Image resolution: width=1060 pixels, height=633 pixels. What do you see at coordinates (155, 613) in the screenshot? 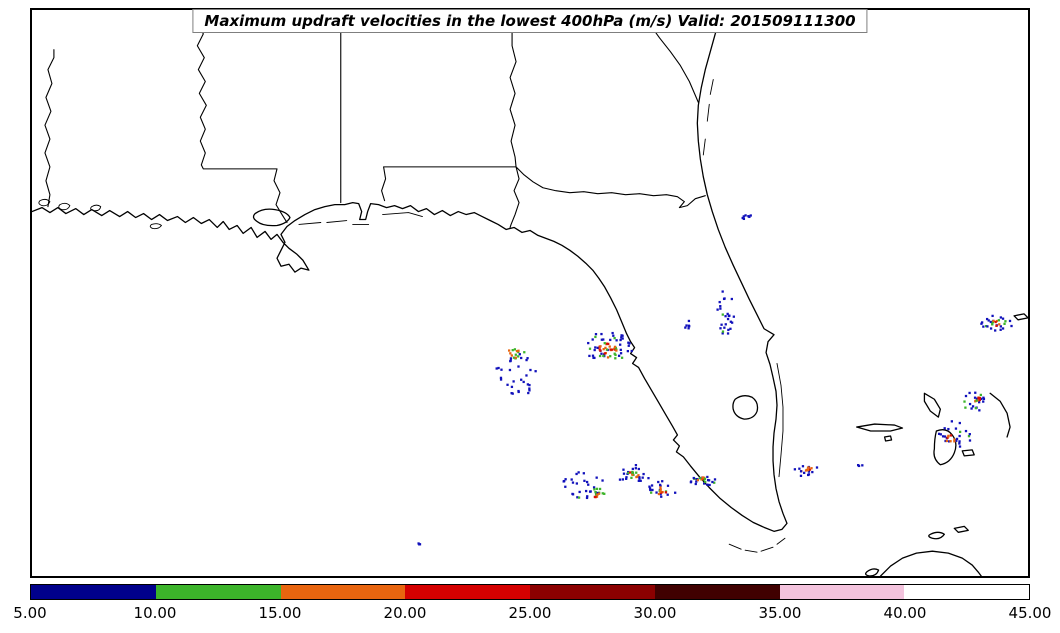
I see `colorbar-tick-10.00: 10.00` at bounding box center [155, 613].